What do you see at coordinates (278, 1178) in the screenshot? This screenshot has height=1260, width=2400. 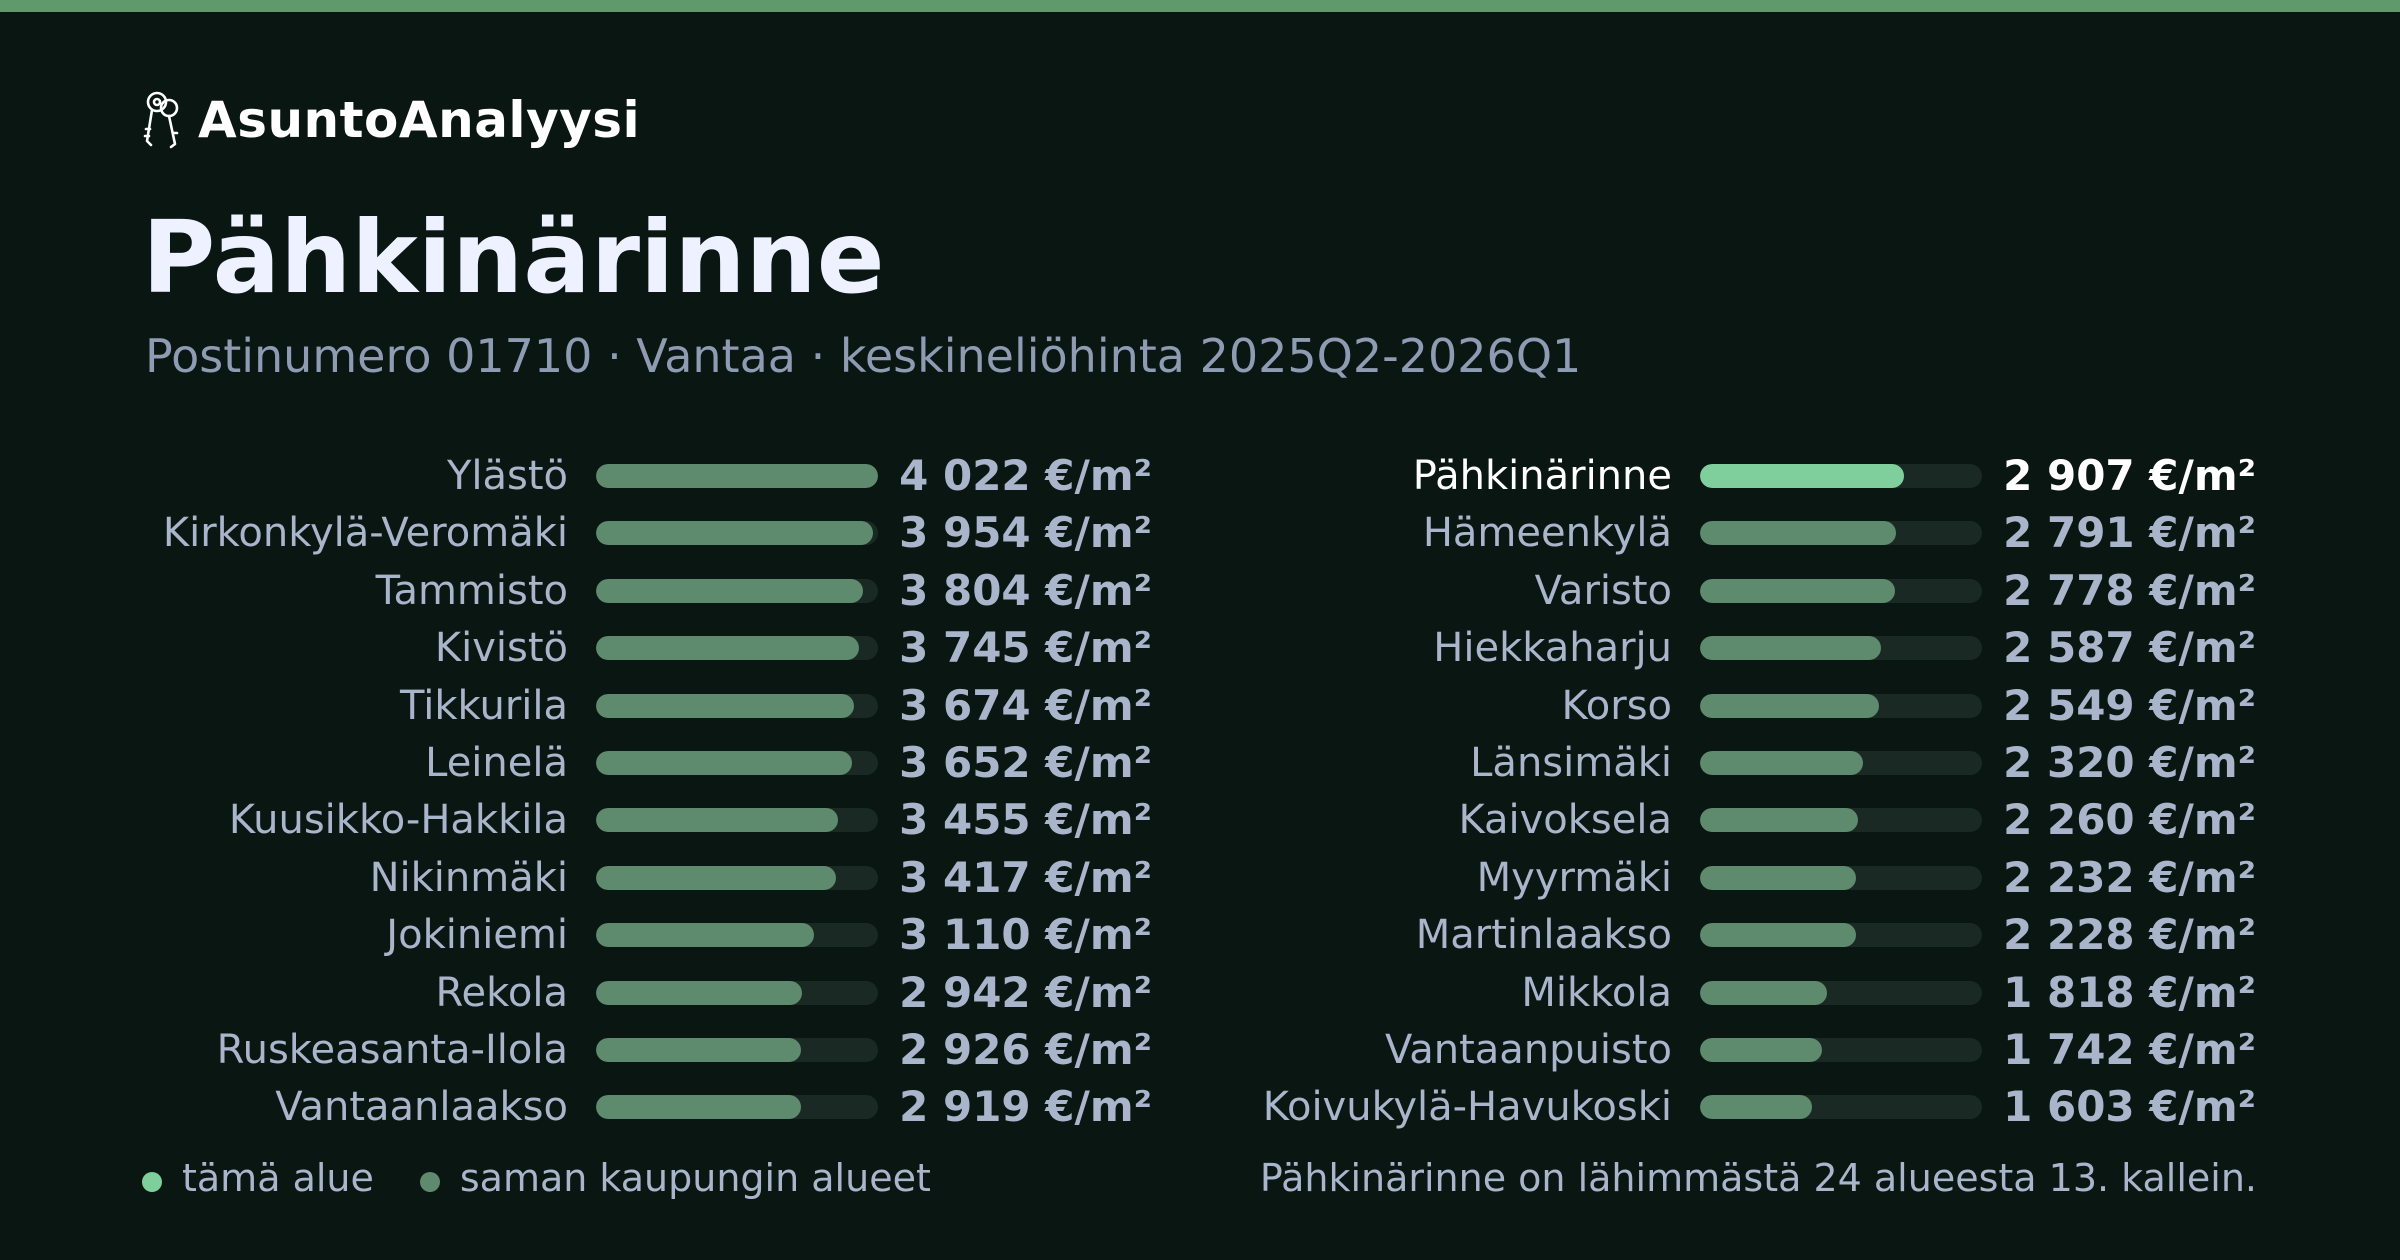 I see `legend-this-area-label: tämä alue` at bounding box center [278, 1178].